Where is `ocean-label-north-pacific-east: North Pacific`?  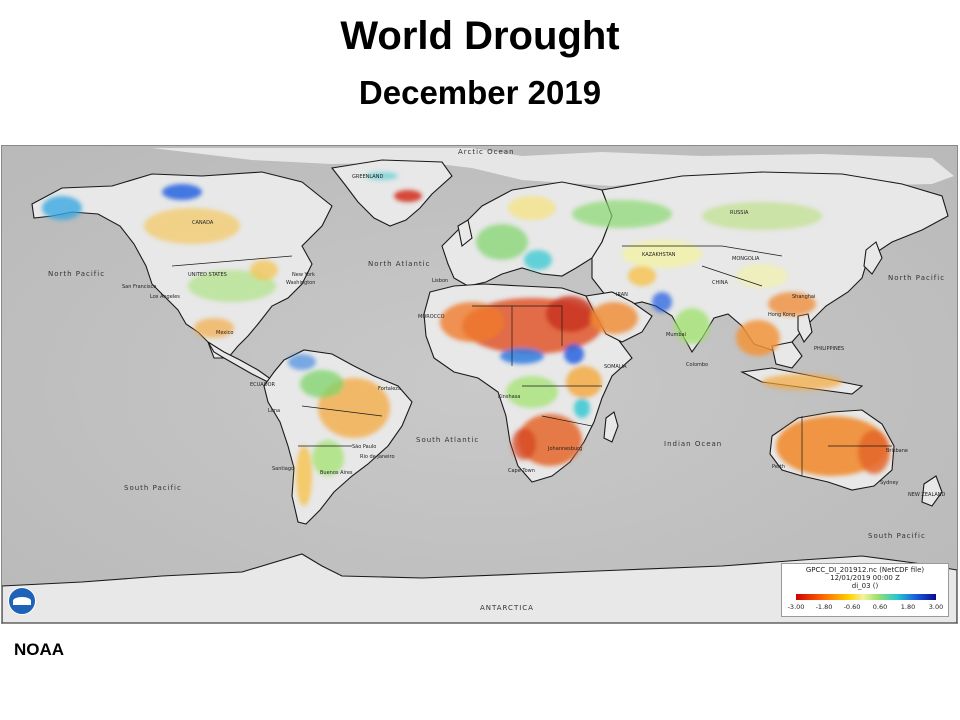
ocean-label-north-pacific-east: North Pacific is located at coordinates (917, 278).